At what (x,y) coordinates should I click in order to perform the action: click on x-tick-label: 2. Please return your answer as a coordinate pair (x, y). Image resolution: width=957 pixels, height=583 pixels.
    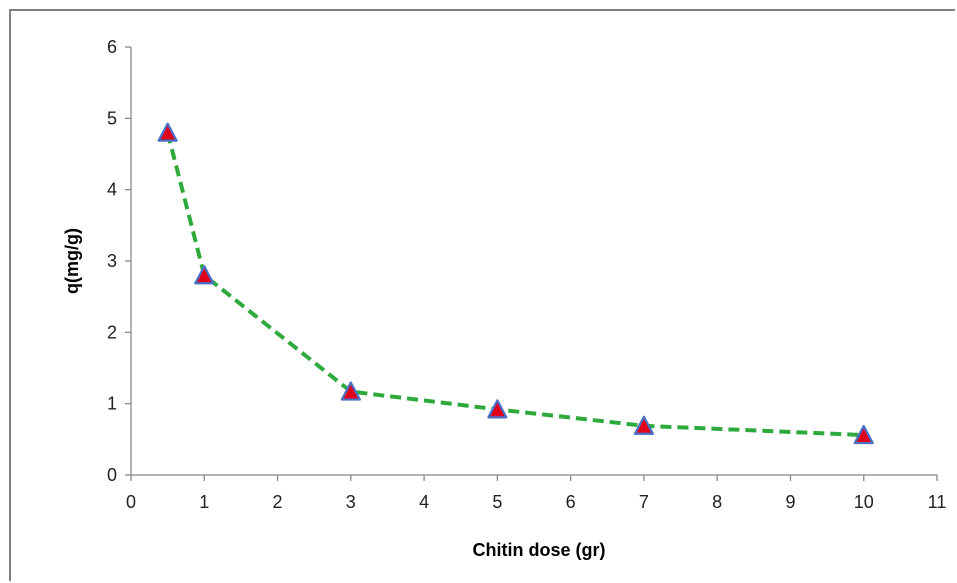
    Looking at the image, I should click on (278, 502).